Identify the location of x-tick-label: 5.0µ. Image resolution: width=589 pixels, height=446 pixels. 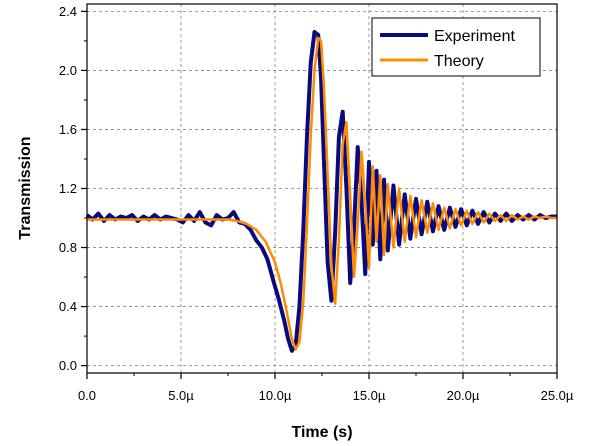
(181, 395).